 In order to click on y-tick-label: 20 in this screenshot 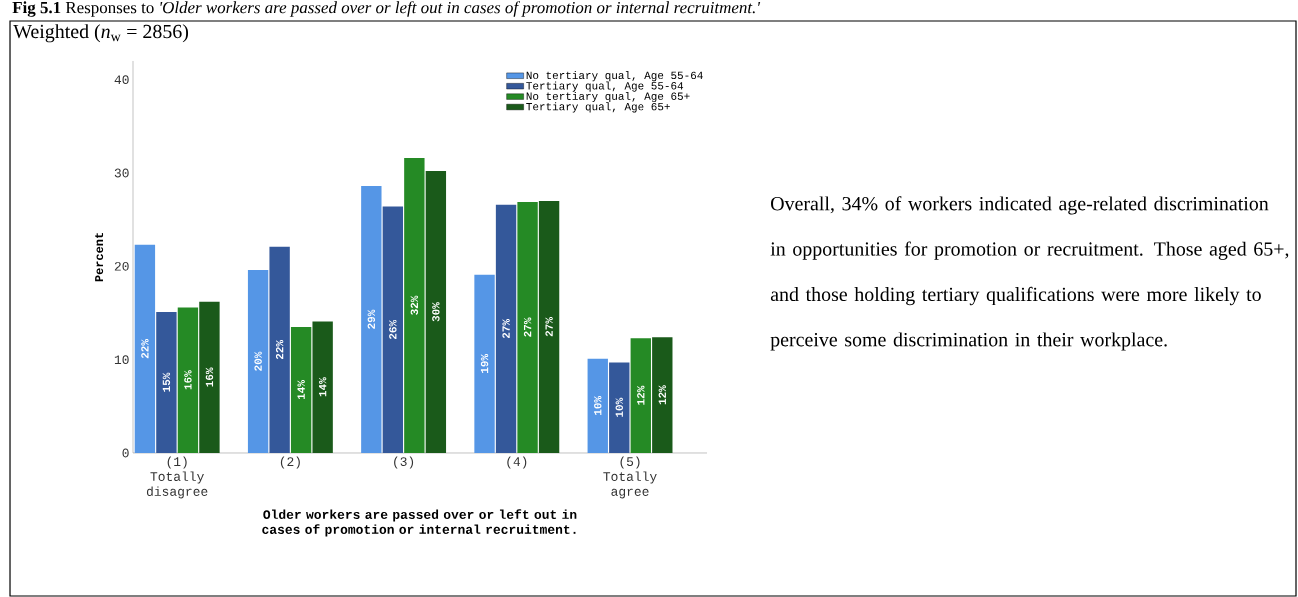, I will do `click(121, 266)`.